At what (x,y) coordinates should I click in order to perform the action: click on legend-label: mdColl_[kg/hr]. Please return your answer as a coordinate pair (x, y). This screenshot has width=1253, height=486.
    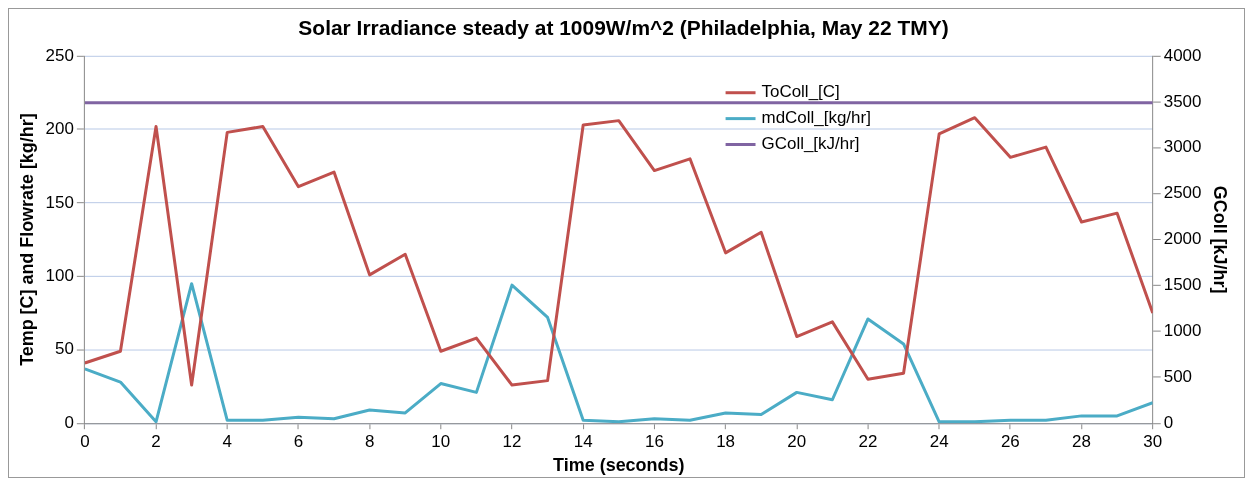
    Looking at the image, I should click on (816, 118).